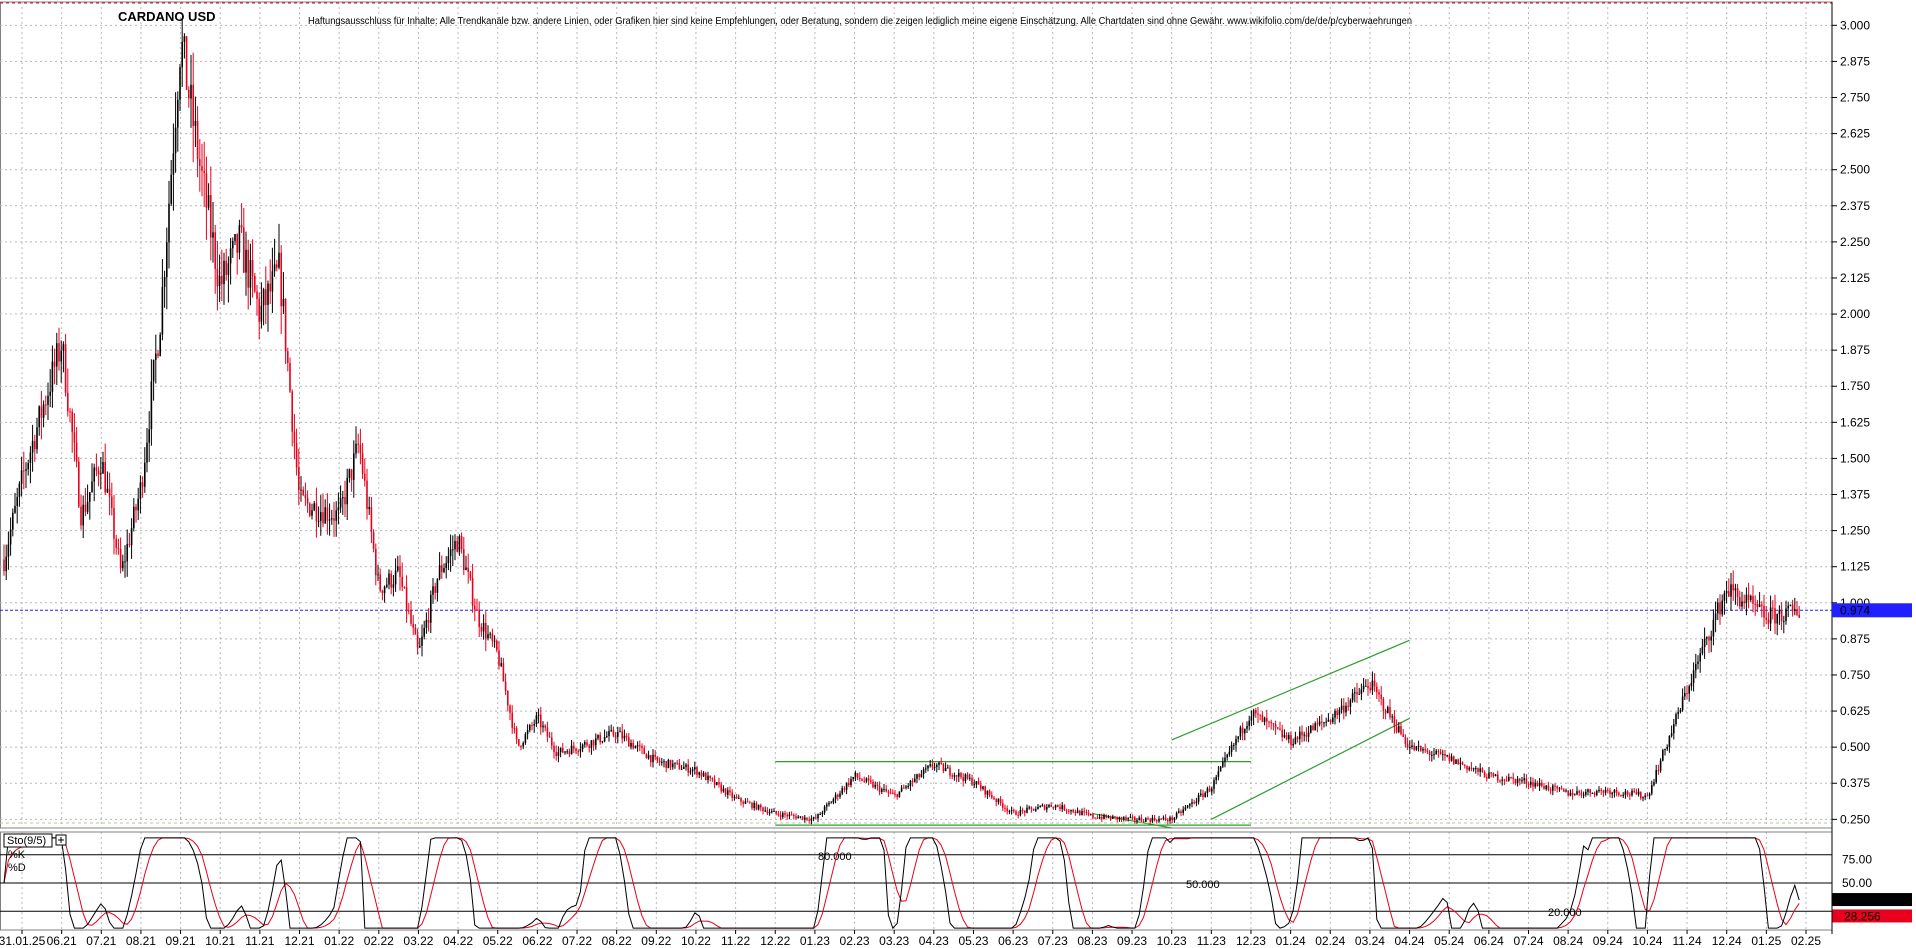 This screenshot has height=948, width=1916. I want to click on last-d-label: 28.256, so click(1862, 916).